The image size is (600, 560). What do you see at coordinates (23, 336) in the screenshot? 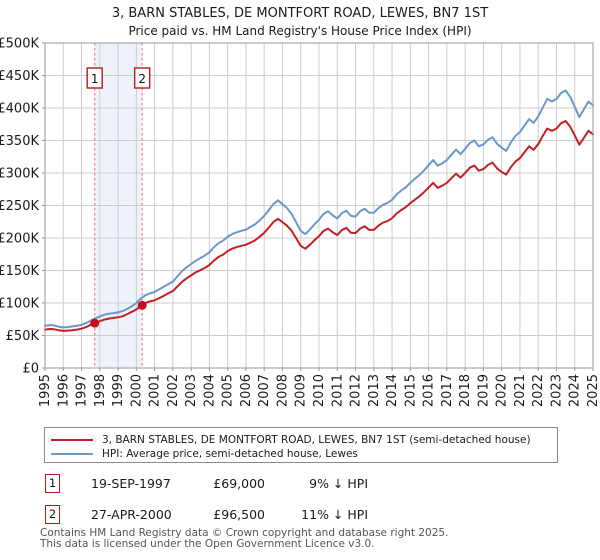
I see `y-axis-label: £50K` at bounding box center [23, 336].